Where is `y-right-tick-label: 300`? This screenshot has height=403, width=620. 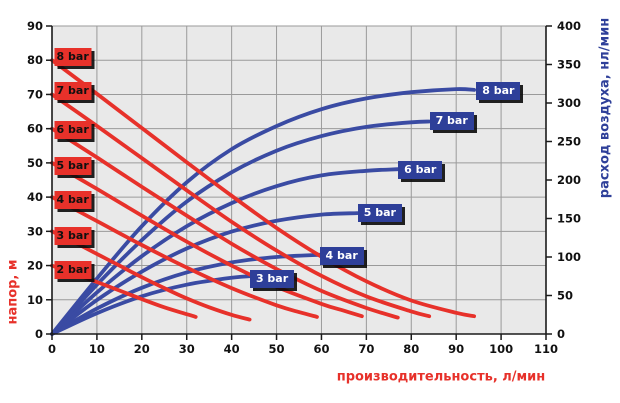
y-right-tick-label: 300 is located at coordinates (569, 103).